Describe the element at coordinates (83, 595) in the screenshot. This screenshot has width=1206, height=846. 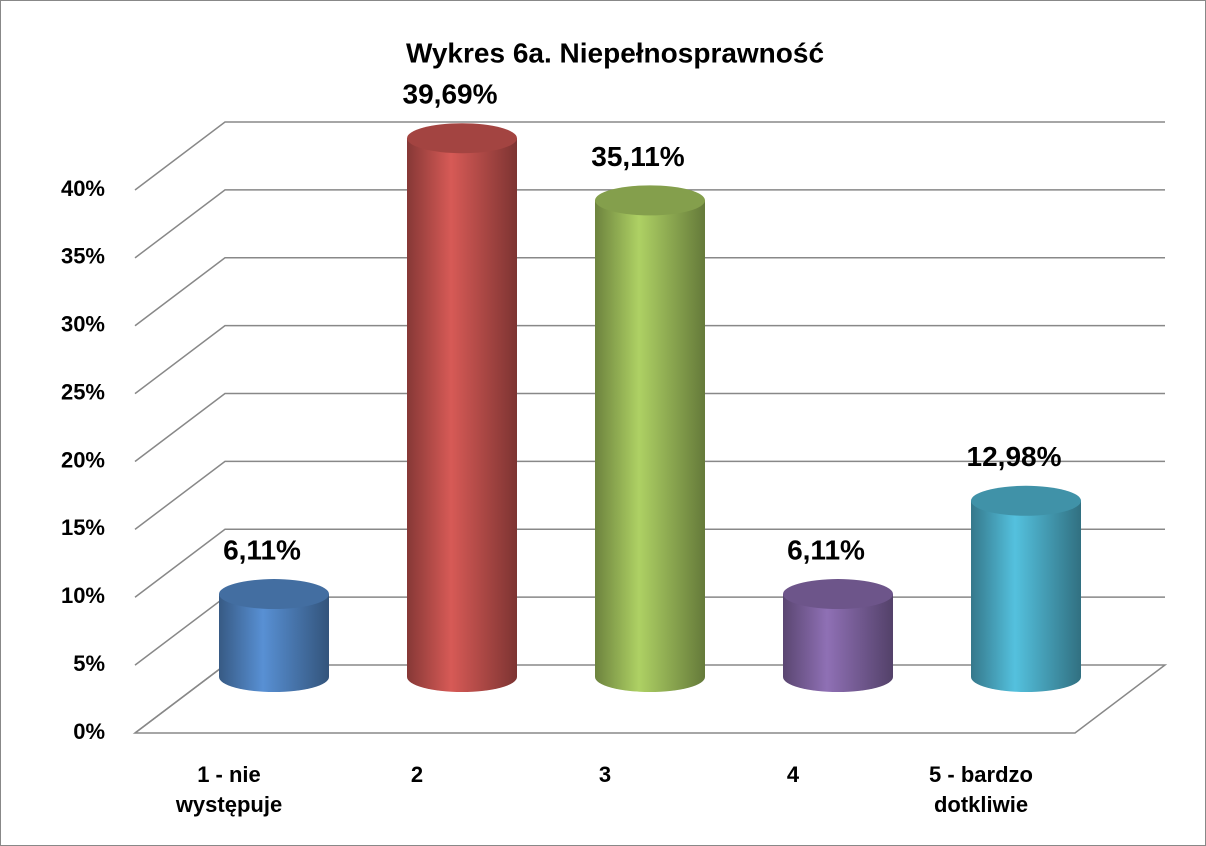
I see `y-tick-label: 10%` at that location.